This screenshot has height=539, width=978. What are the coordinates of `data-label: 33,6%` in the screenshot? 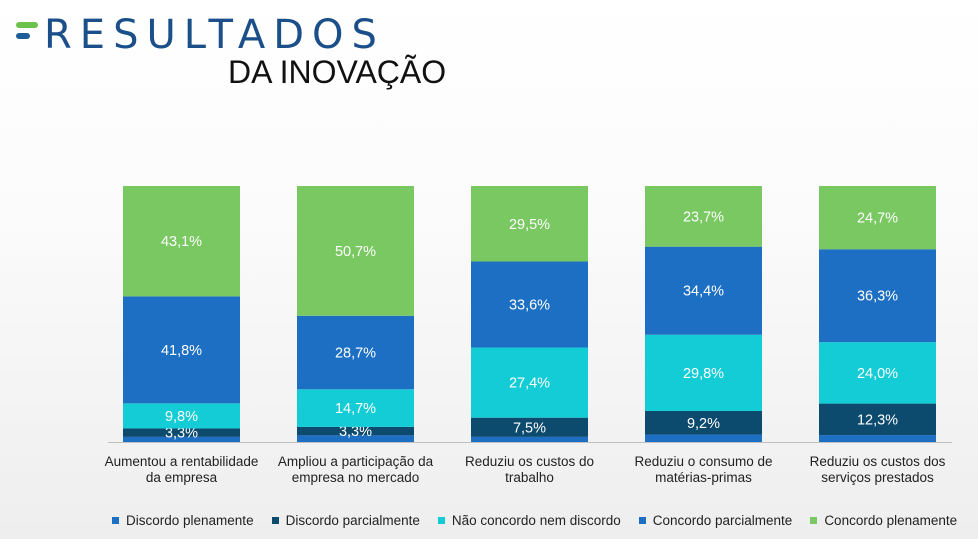 It's located at (529, 306).